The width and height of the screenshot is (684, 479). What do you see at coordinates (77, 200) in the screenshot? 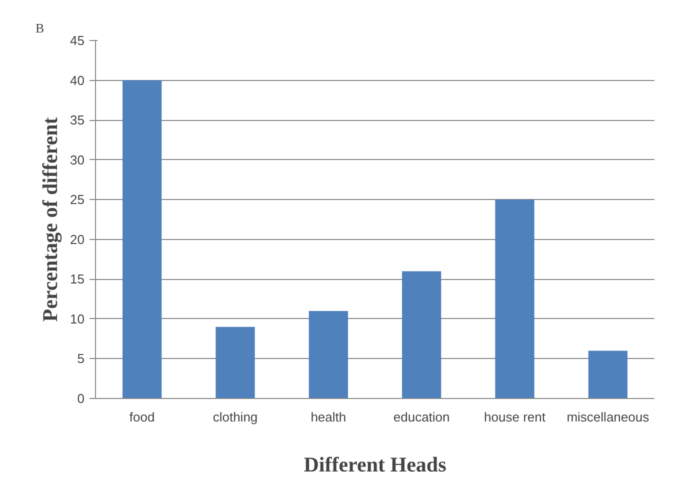
I see `y-tick-label: 25` at bounding box center [77, 200].